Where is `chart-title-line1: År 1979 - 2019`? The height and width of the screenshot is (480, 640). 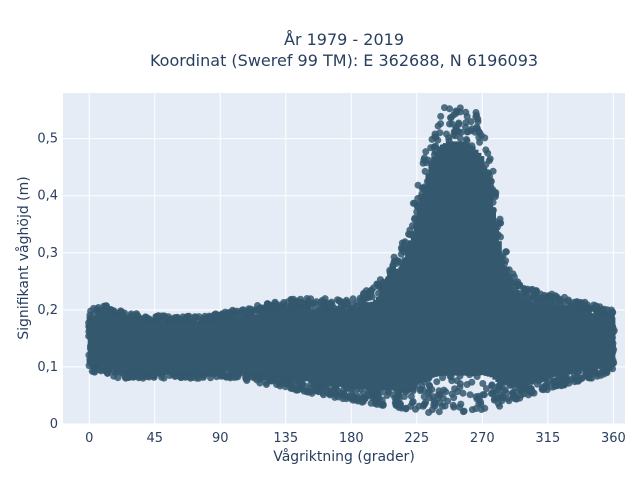 chart-title-line1: År 1979 - 2019 is located at coordinates (344, 39).